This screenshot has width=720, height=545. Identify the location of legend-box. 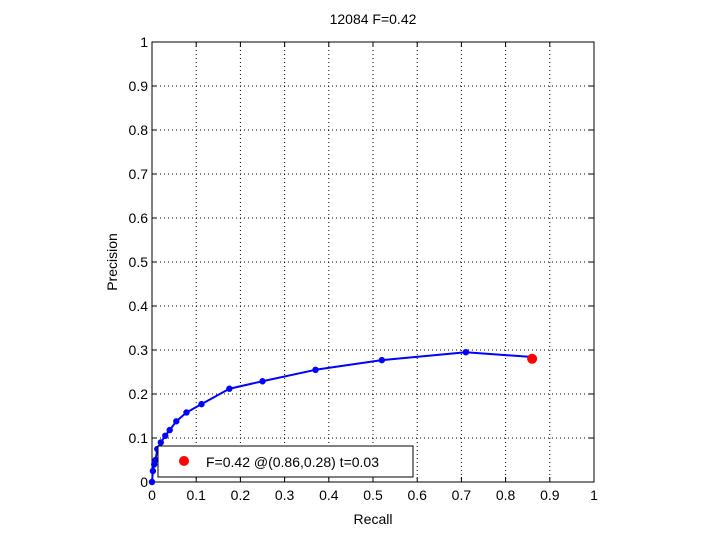
(285, 461).